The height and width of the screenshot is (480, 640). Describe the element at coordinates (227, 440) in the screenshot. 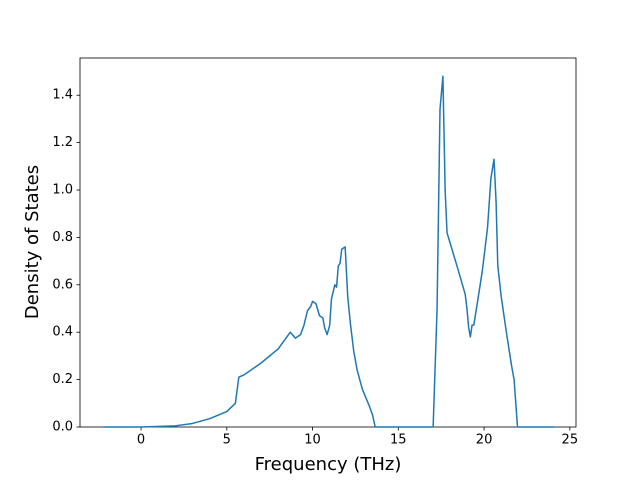

I see `x-tick-label: 5` at that location.